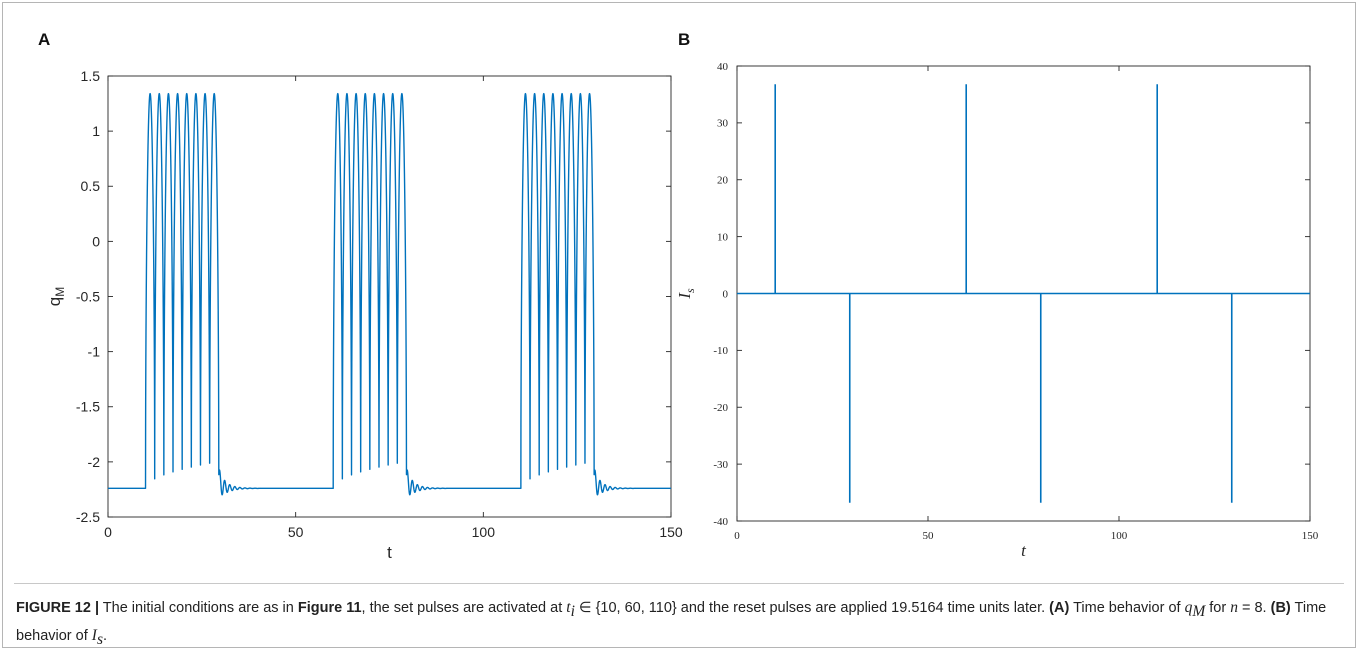 The image size is (1360, 652). I want to click on y-tick-label: -0.5, so click(88, 296).